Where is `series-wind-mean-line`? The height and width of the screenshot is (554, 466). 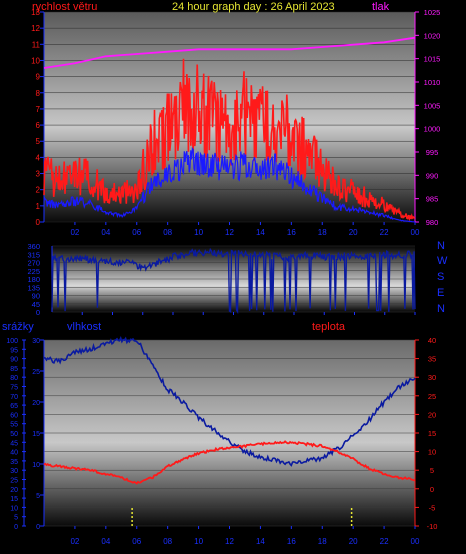
series-wind-mean-line is located at coordinates (229, 184).